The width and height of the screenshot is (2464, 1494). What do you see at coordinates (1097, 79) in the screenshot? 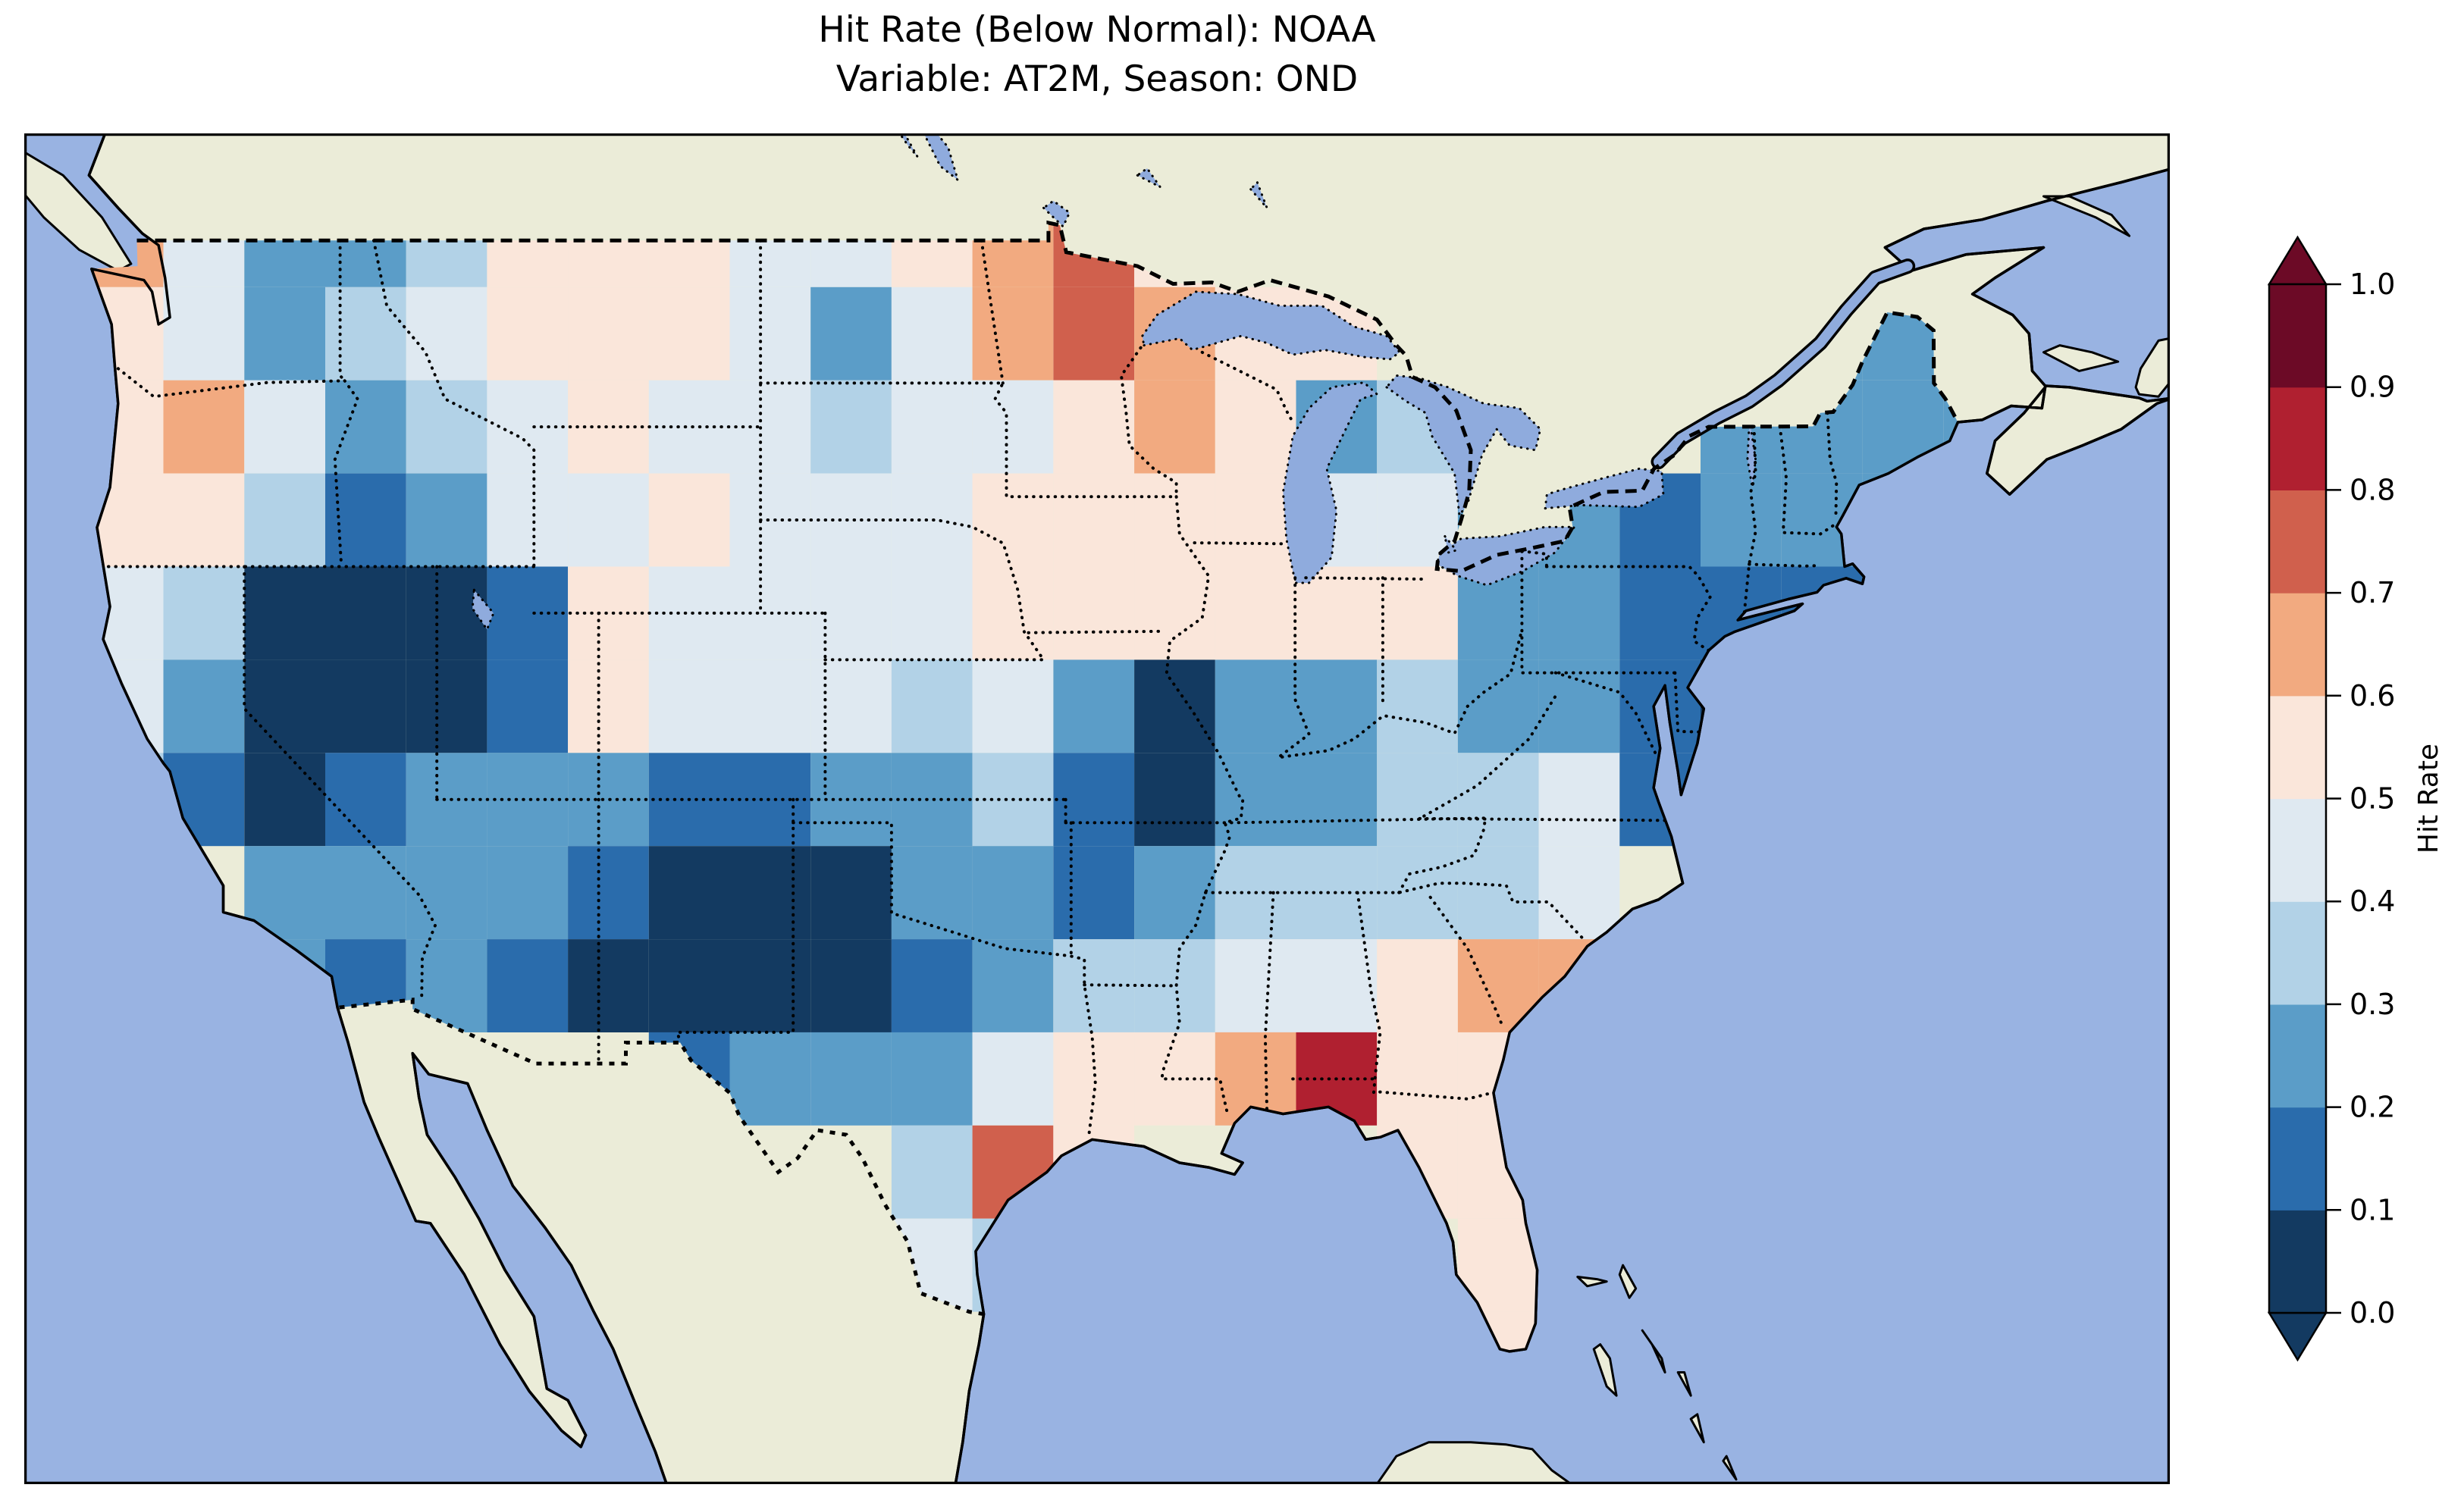
I see `title-line-2: Variable: AT2M, Season: OND` at bounding box center [1097, 79].